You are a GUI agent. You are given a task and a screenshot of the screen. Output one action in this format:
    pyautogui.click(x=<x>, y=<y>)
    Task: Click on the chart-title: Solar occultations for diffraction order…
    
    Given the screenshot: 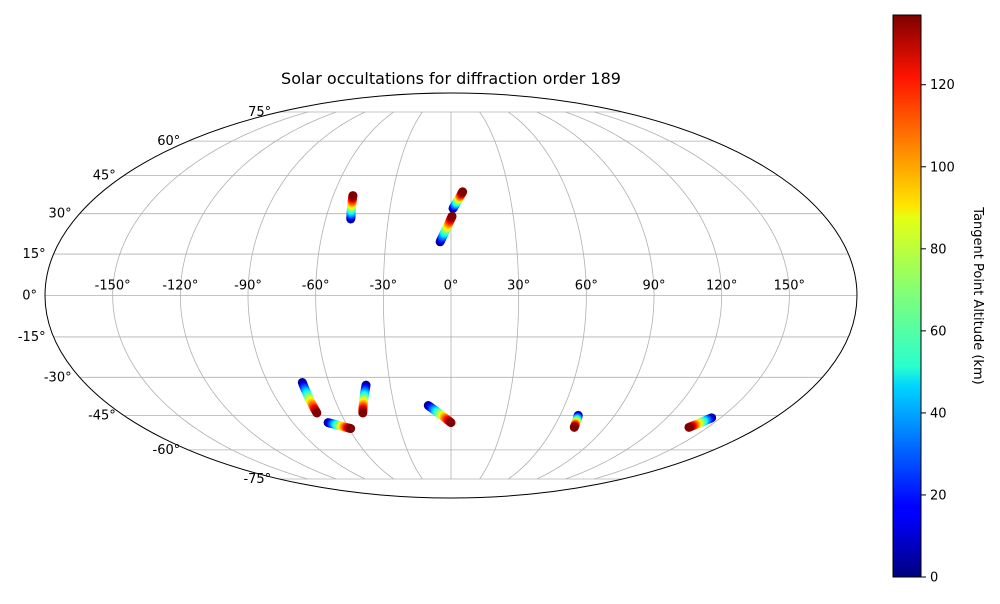 What is the action you would take?
    pyautogui.click(x=451, y=78)
    